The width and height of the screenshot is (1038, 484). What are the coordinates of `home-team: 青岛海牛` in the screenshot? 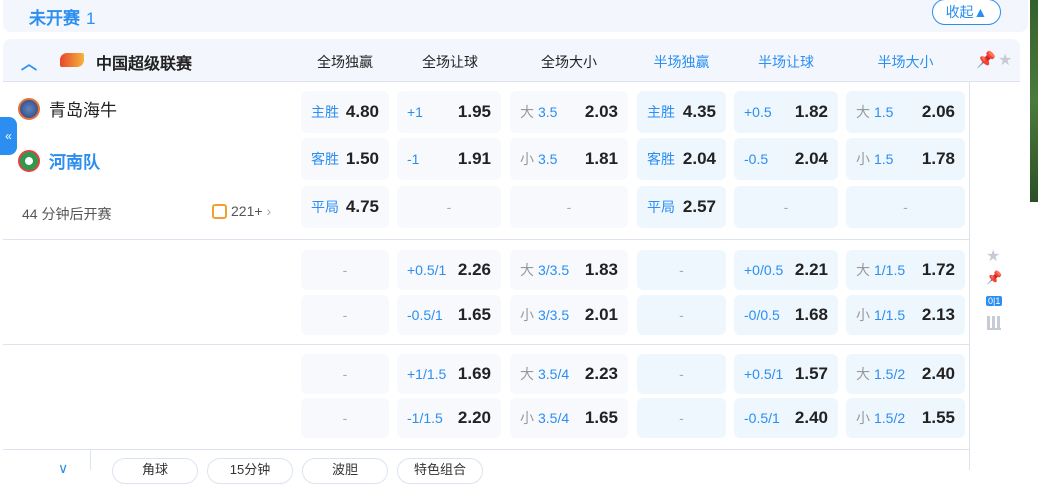 It's located at (67, 108).